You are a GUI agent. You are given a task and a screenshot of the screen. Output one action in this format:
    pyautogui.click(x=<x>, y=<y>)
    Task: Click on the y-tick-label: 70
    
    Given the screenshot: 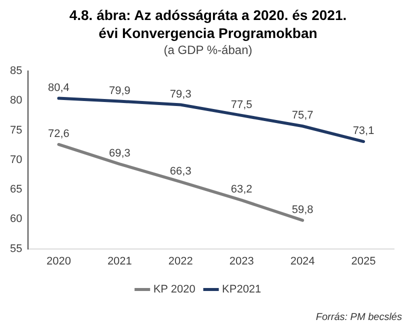 What is the action you would take?
    pyautogui.click(x=16, y=160)
    